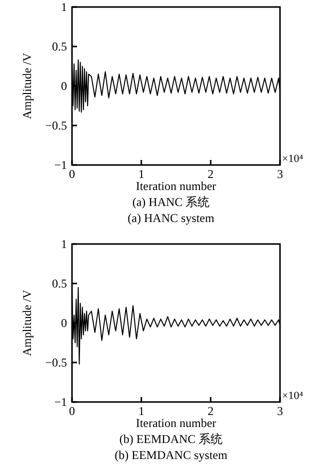 This screenshot has height=474, width=328. What do you see at coordinates (171, 202) in the screenshot?
I see `text: (a) HANC 系统` at bounding box center [171, 202].